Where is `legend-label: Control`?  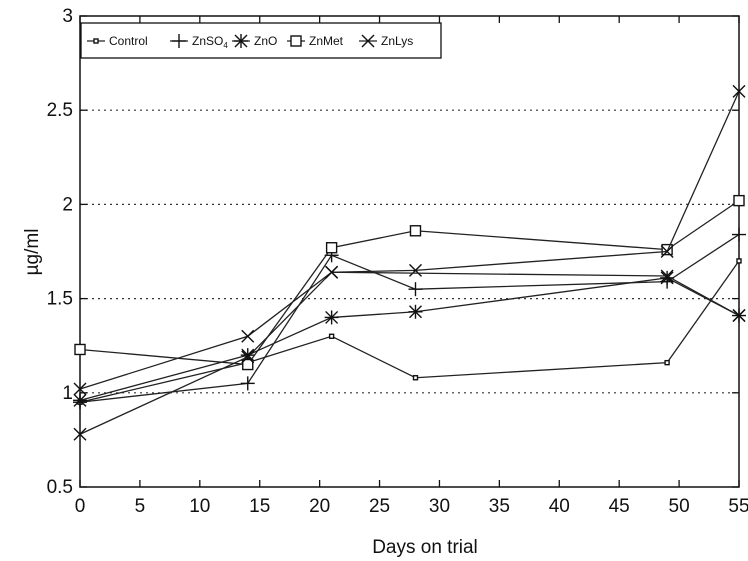
legend-label: Control is located at coordinates (128, 41).